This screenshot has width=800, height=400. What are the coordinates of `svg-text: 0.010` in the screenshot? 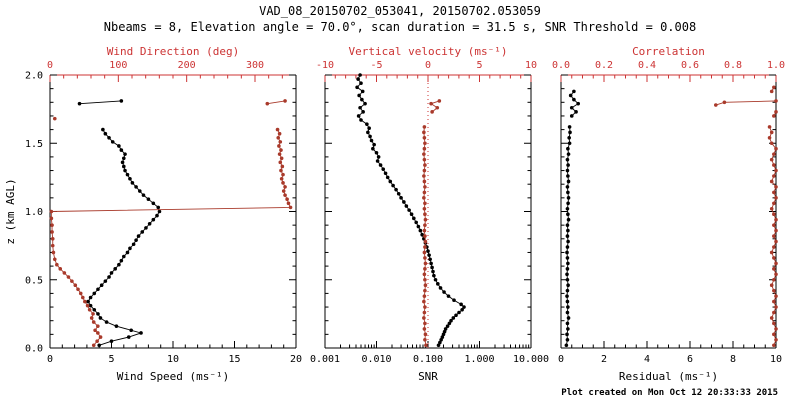 It's located at (376, 359).